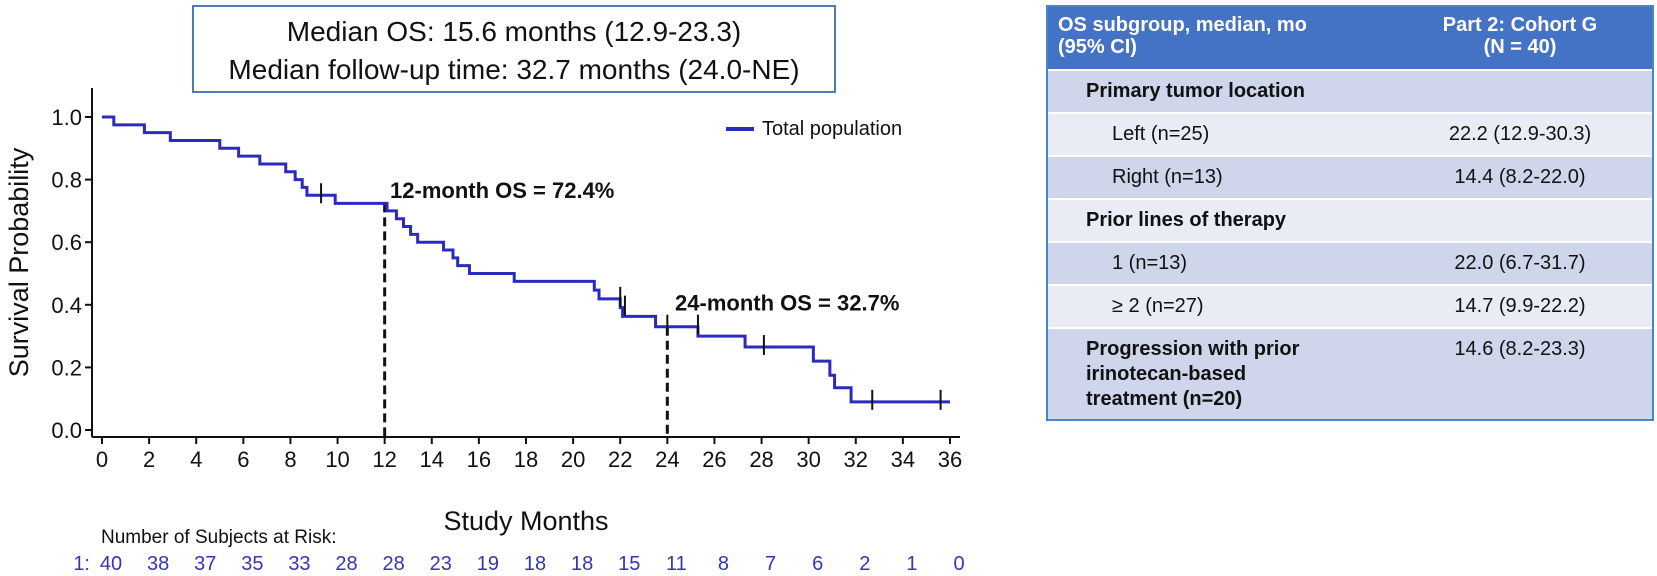 Image resolution: width=1657 pixels, height=576 pixels. I want to click on y-tick-label: 0.2, so click(66, 367).